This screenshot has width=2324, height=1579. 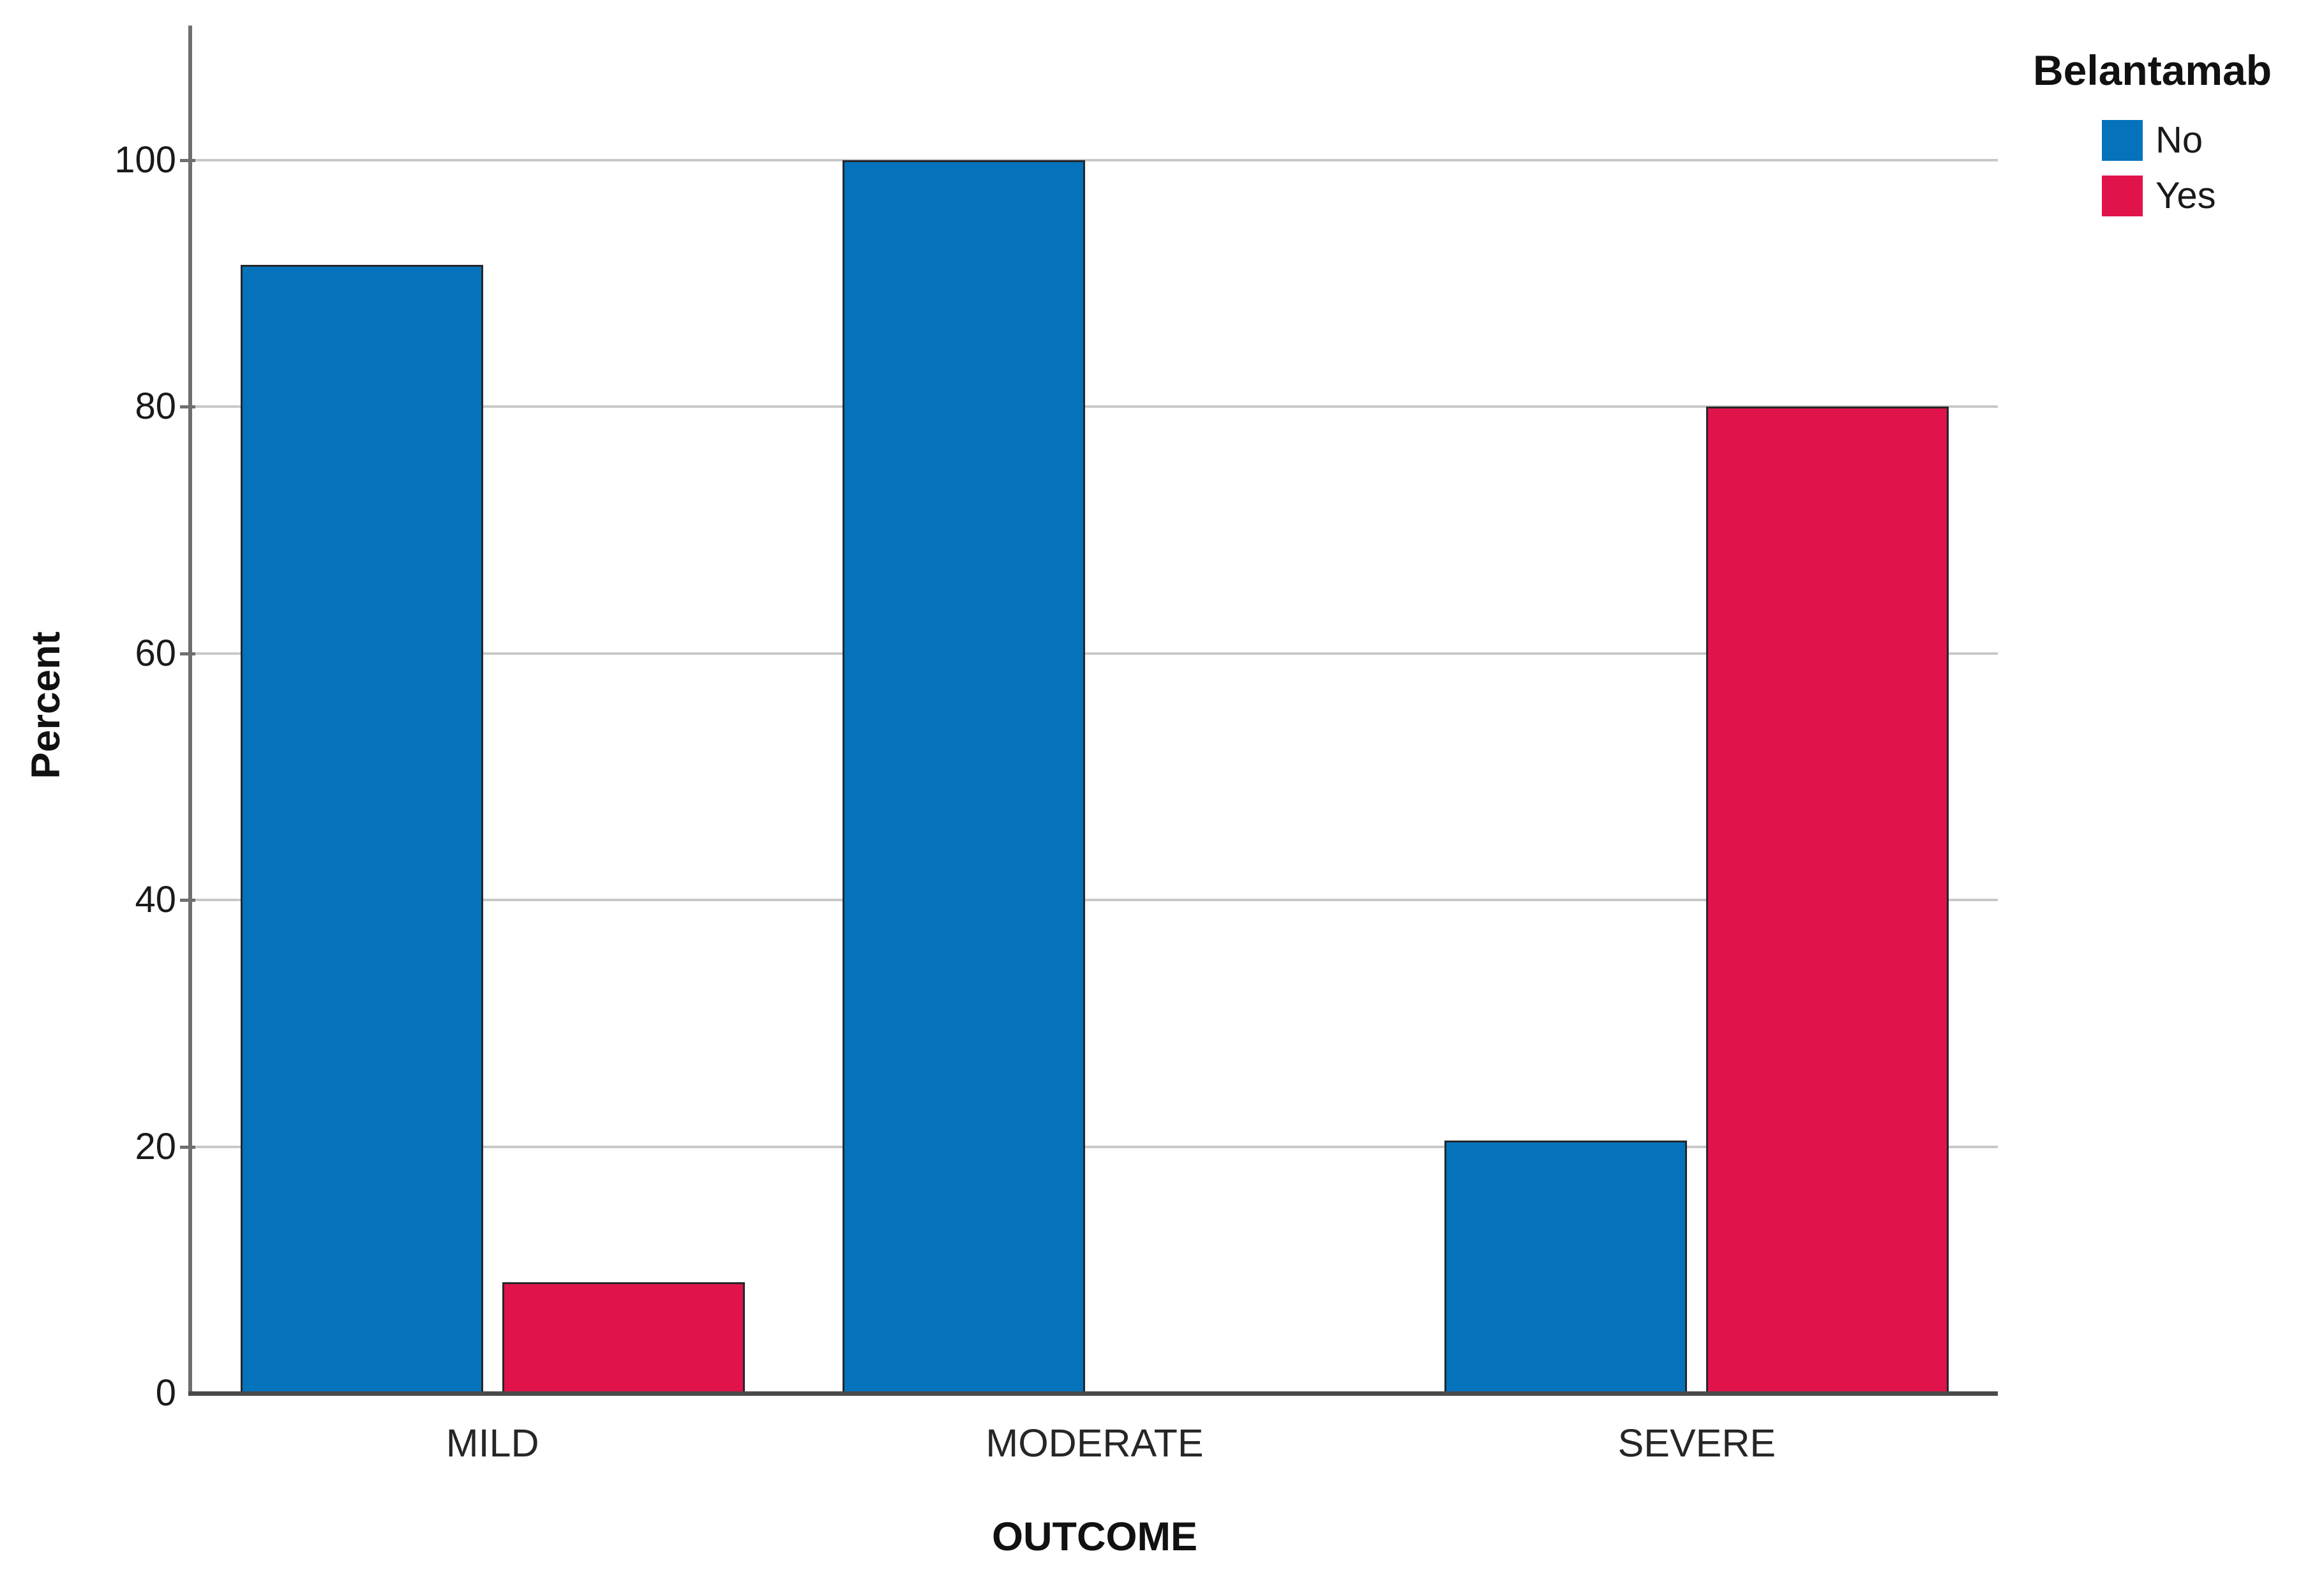 I want to click on legend-label-yes: Yes, so click(x=2186, y=195).